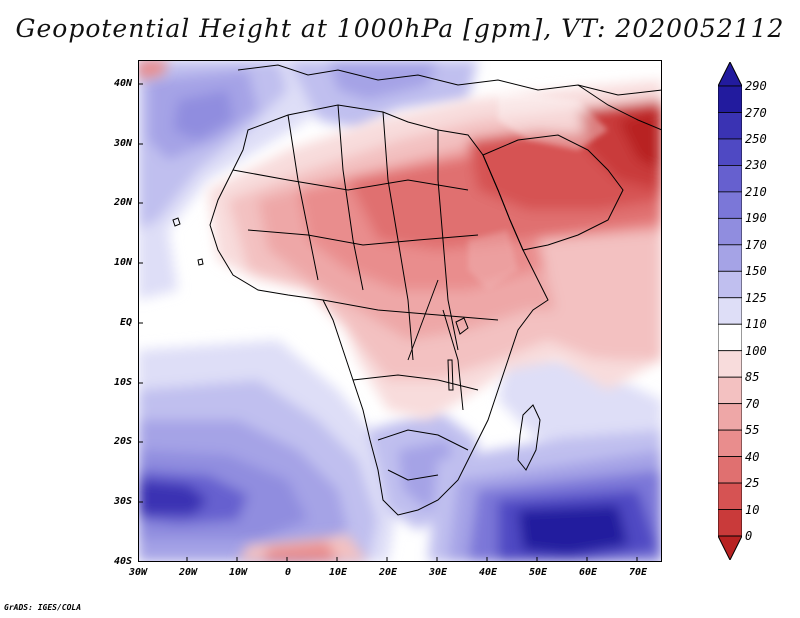 Image resolution: width=800 pixels, height=618 pixels. What do you see at coordinates (756, 138) in the screenshot?
I see `colorbar-label: 250` at bounding box center [756, 138].